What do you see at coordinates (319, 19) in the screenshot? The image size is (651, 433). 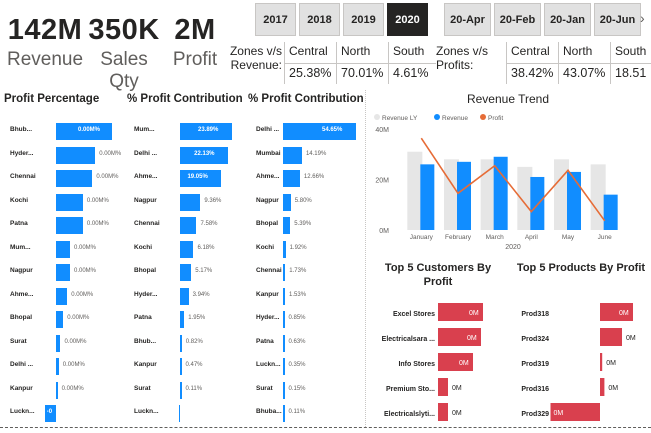 I see `year-button-2018: 2018` at bounding box center [319, 19].